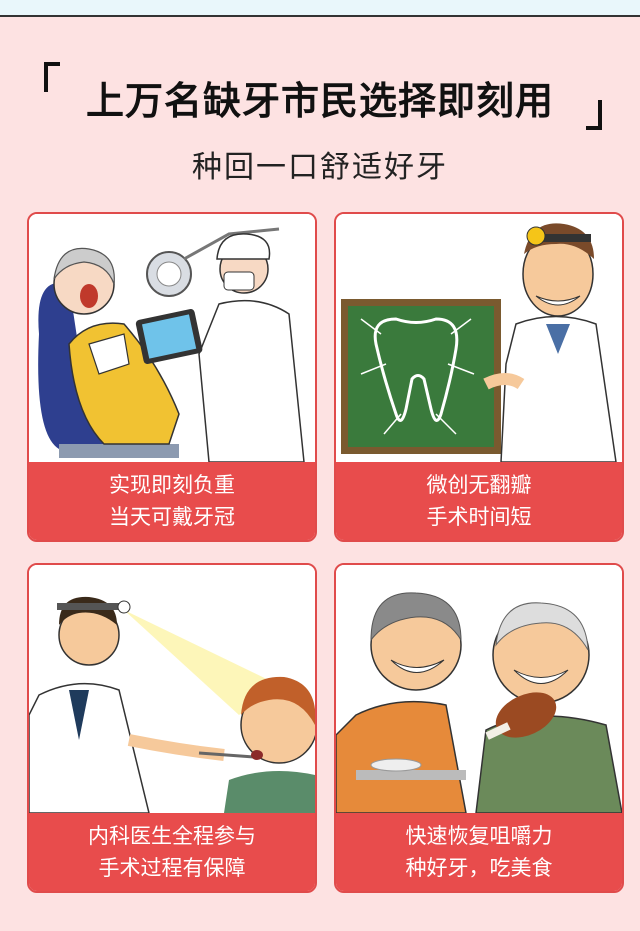 The image size is (640, 931). What do you see at coordinates (172, 836) in the screenshot?
I see `caption-line-1: 内科医生全程参与` at bounding box center [172, 836].